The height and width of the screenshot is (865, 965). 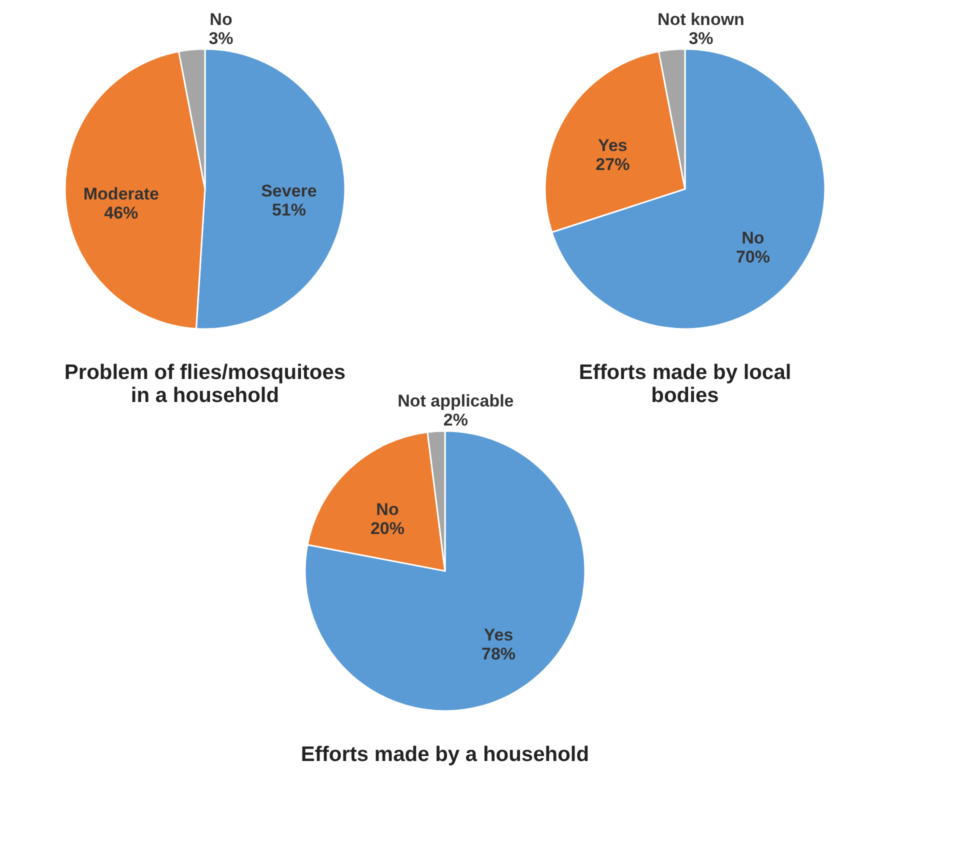 What do you see at coordinates (205, 395) in the screenshot?
I see `text: in a household` at bounding box center [205, 395].